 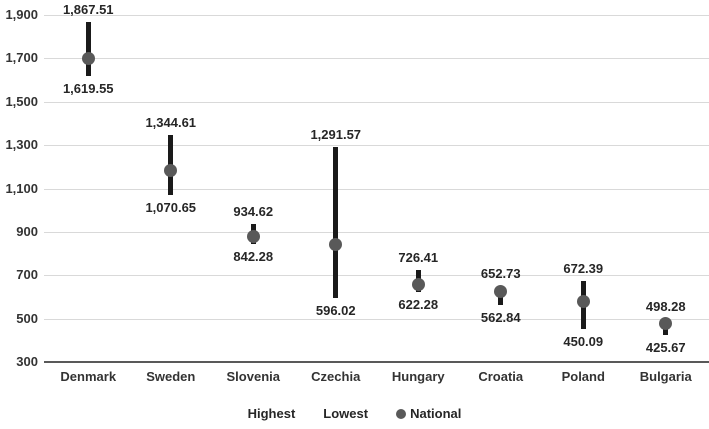 I want to click on legend-item-lowest: Lowest, so click(x=345, y=413).